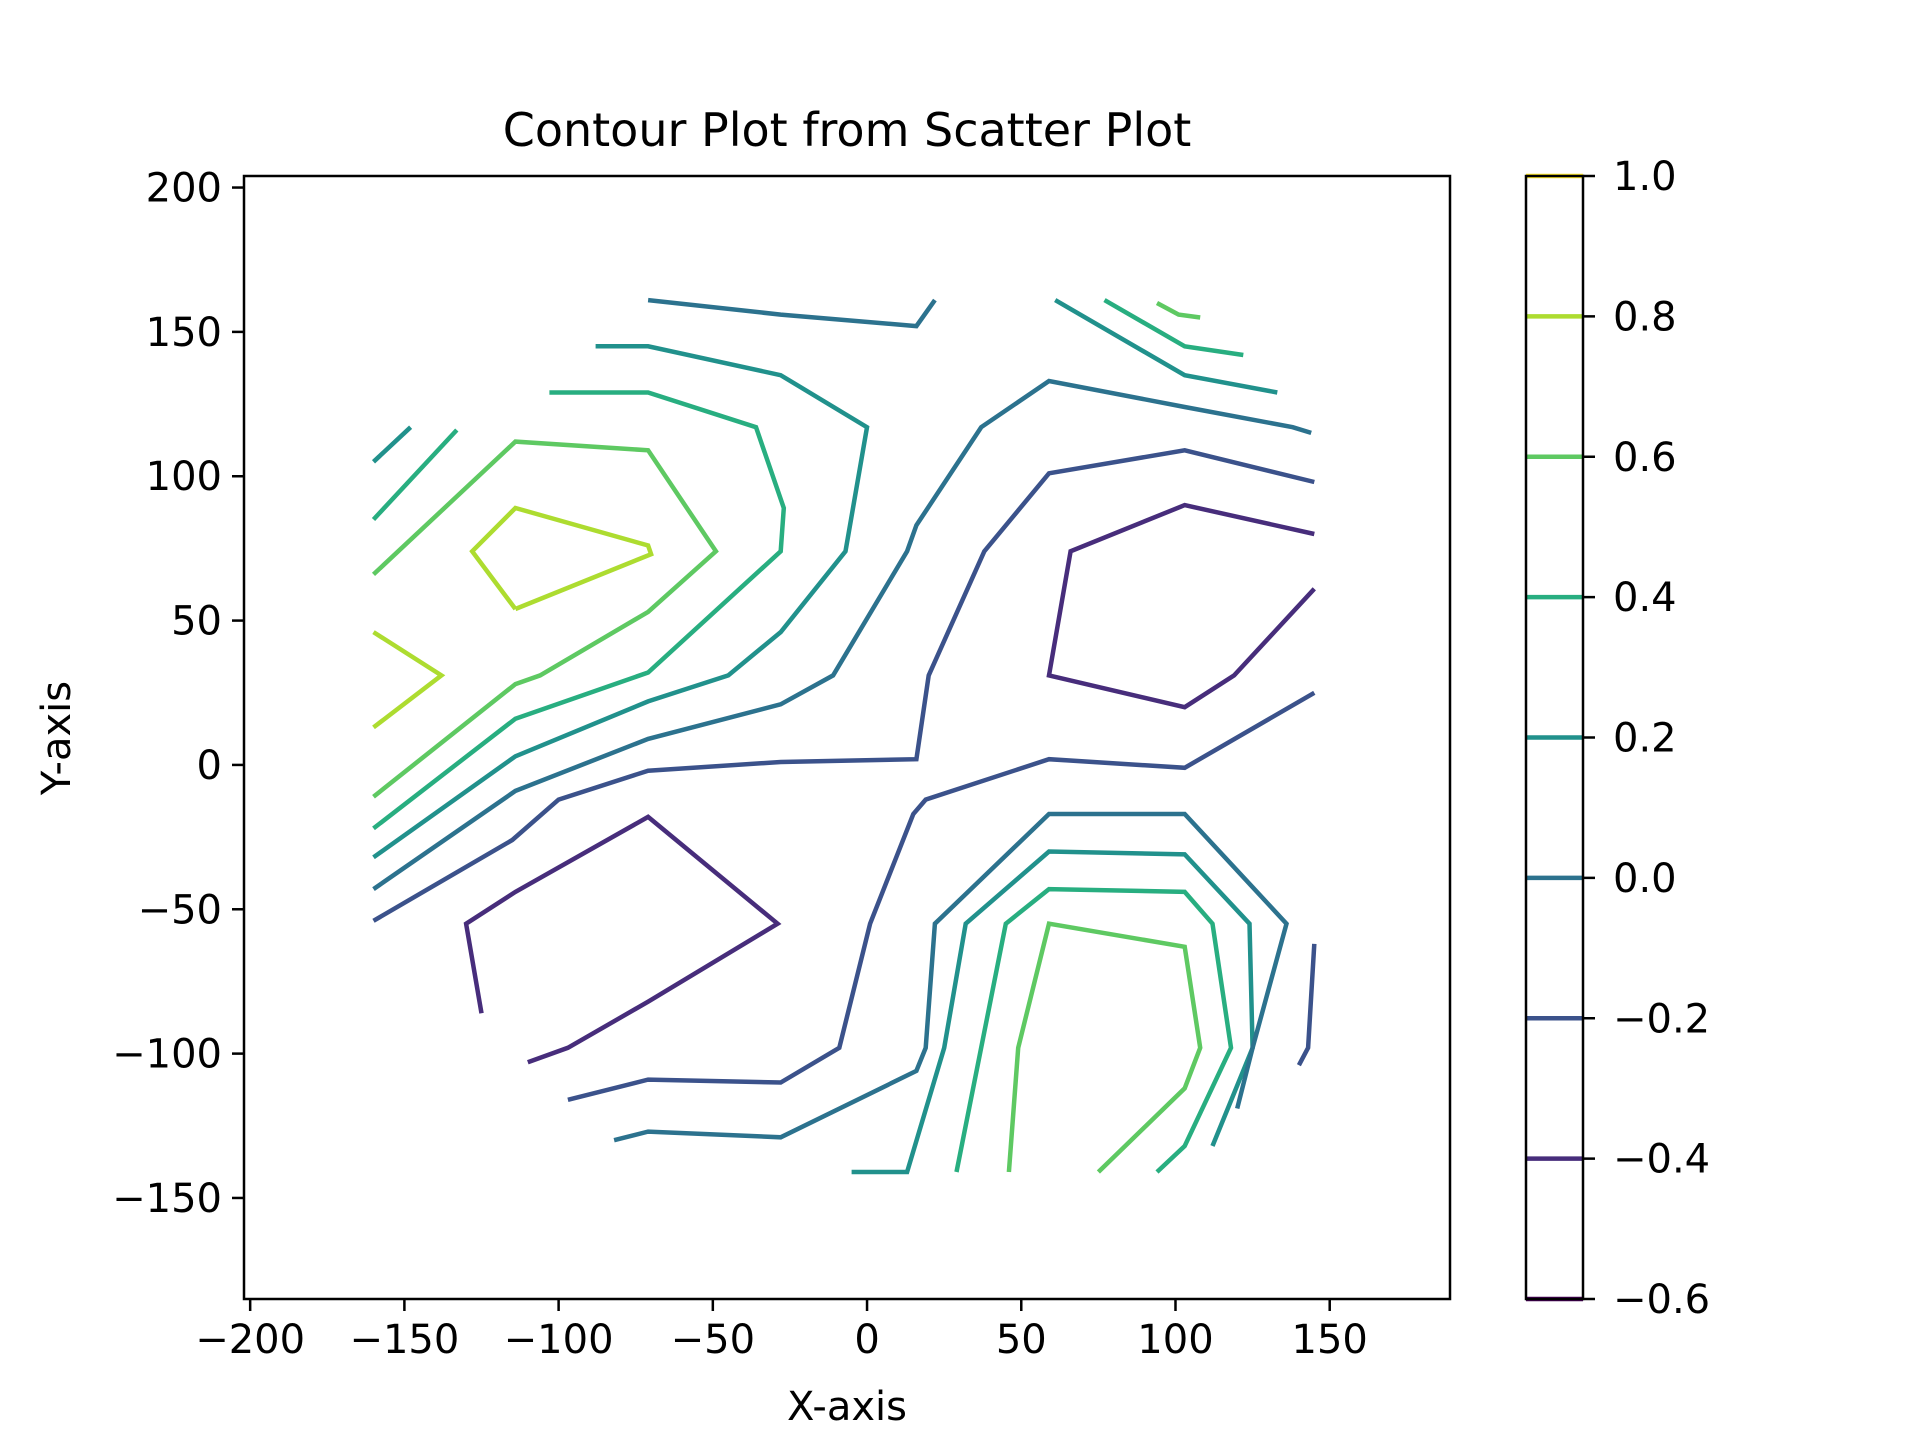 The height and width of the screenshot is (1440, 1920). Describe the element at coordinates (1661, 1160) in the screenshot. I see `colorbar-tick-label: −0.4` at that location.